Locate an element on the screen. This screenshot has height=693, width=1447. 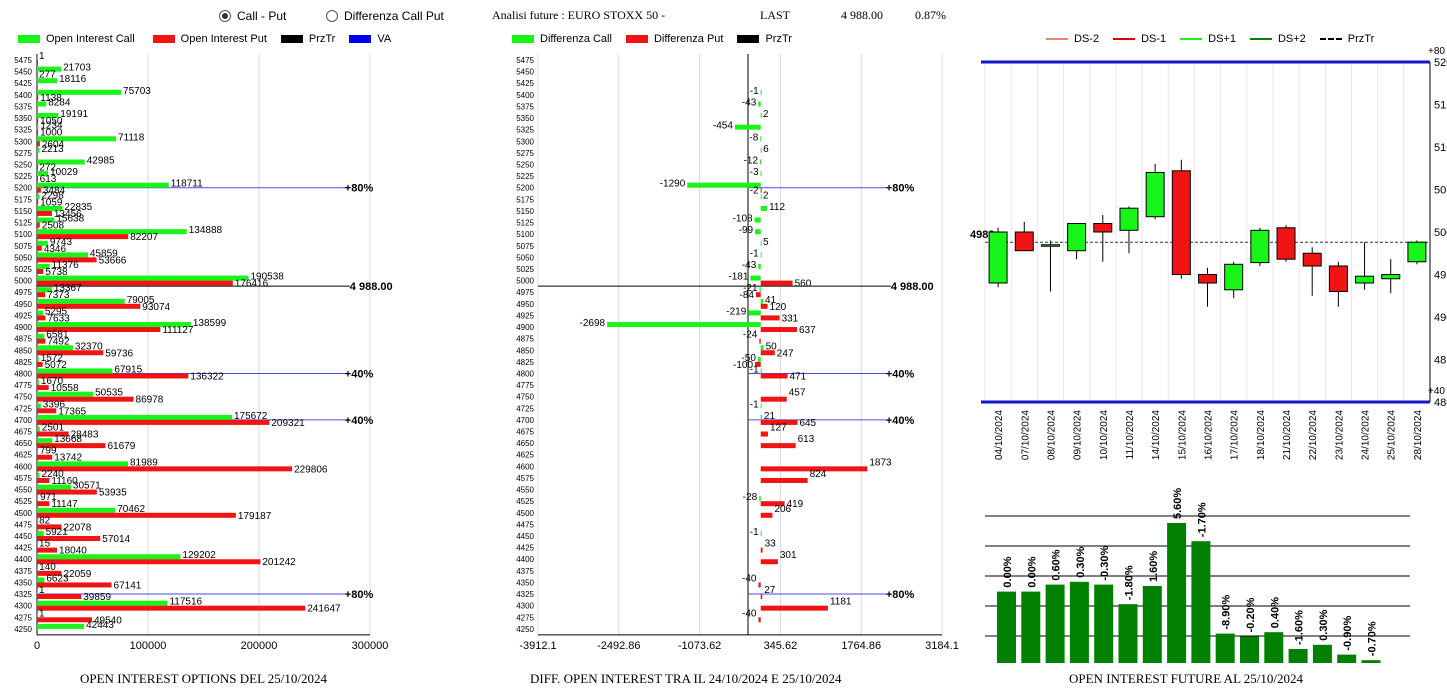
strike-label: 4625 is located at coordinates (23, 455).